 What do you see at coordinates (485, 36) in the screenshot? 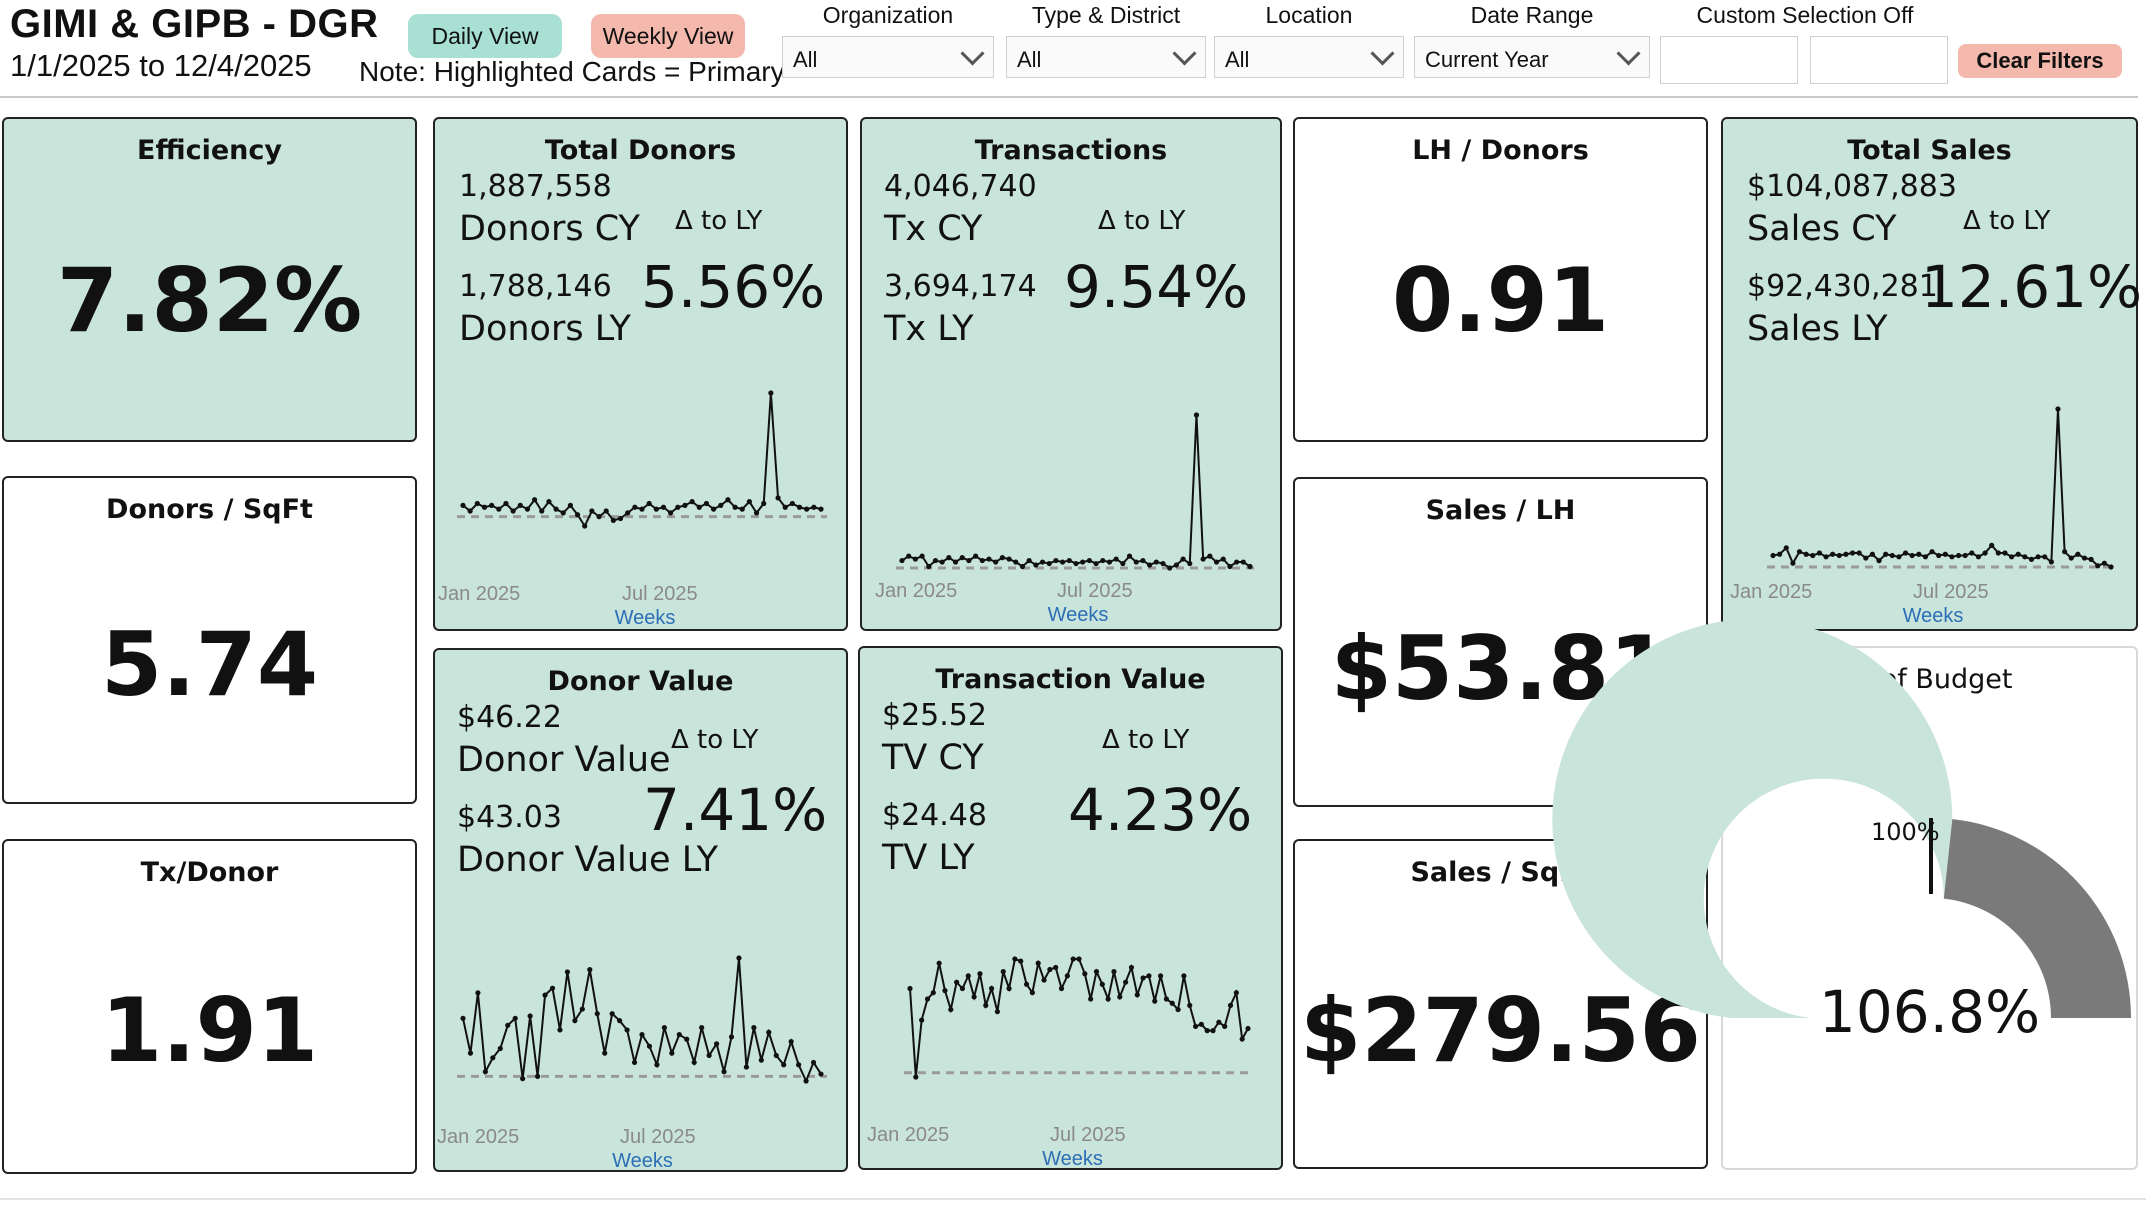
I see `daily-view-button: Daily View` at bounding box center [485, 36].